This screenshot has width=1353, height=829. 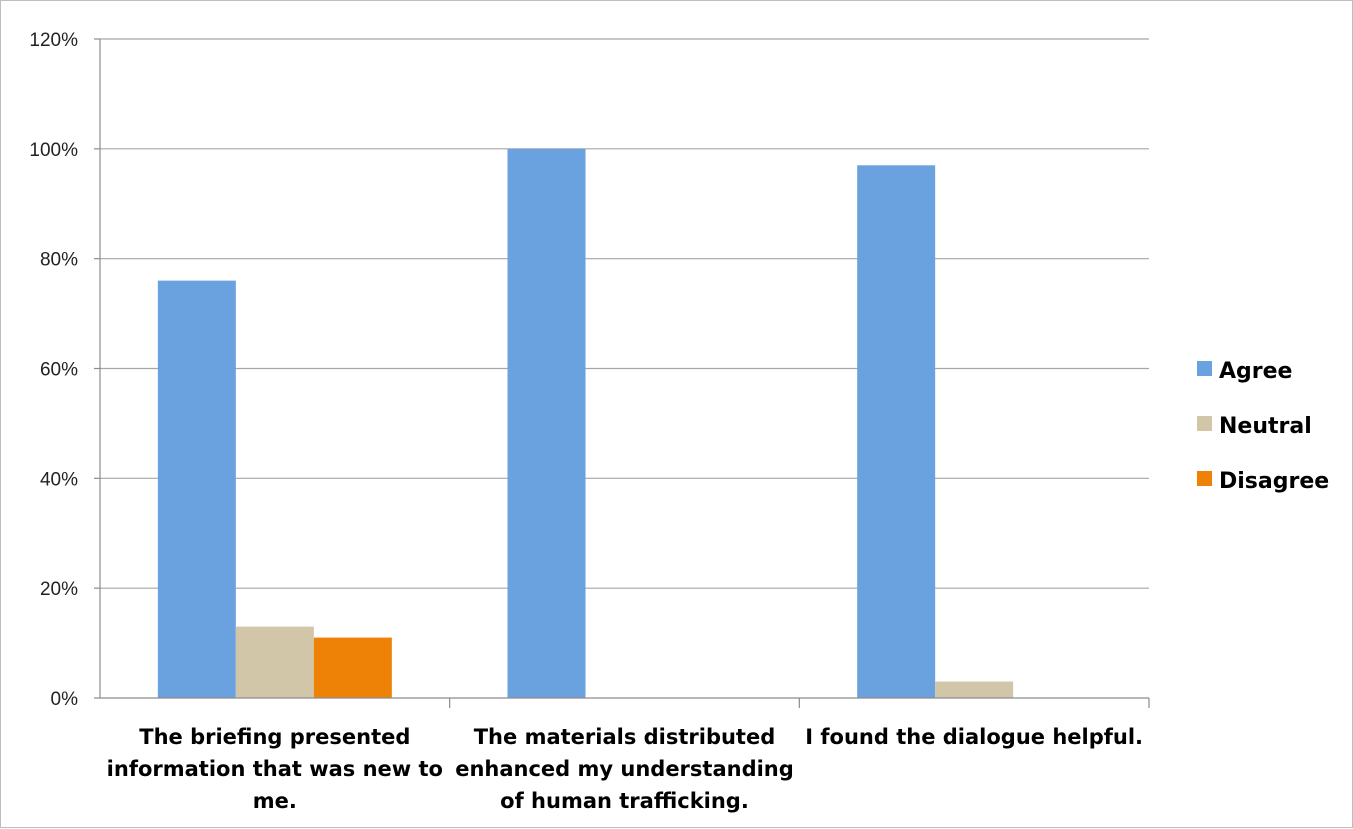 I want to click on legend-swatch-agree, so click(x=1204, y=368).